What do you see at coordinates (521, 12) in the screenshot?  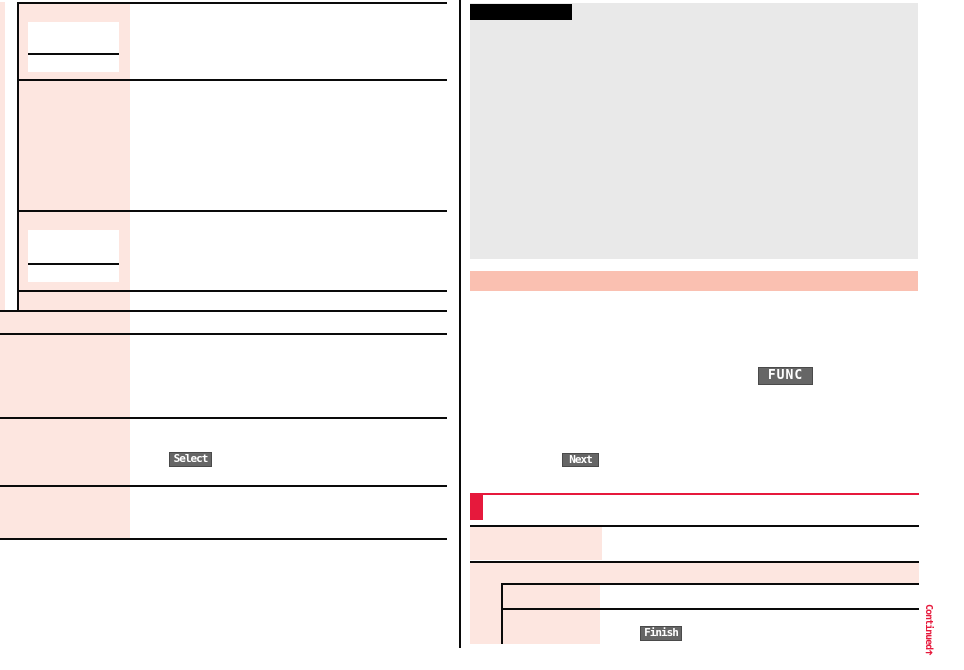 I see `chapter-tab` at bounding box center [521, 12].